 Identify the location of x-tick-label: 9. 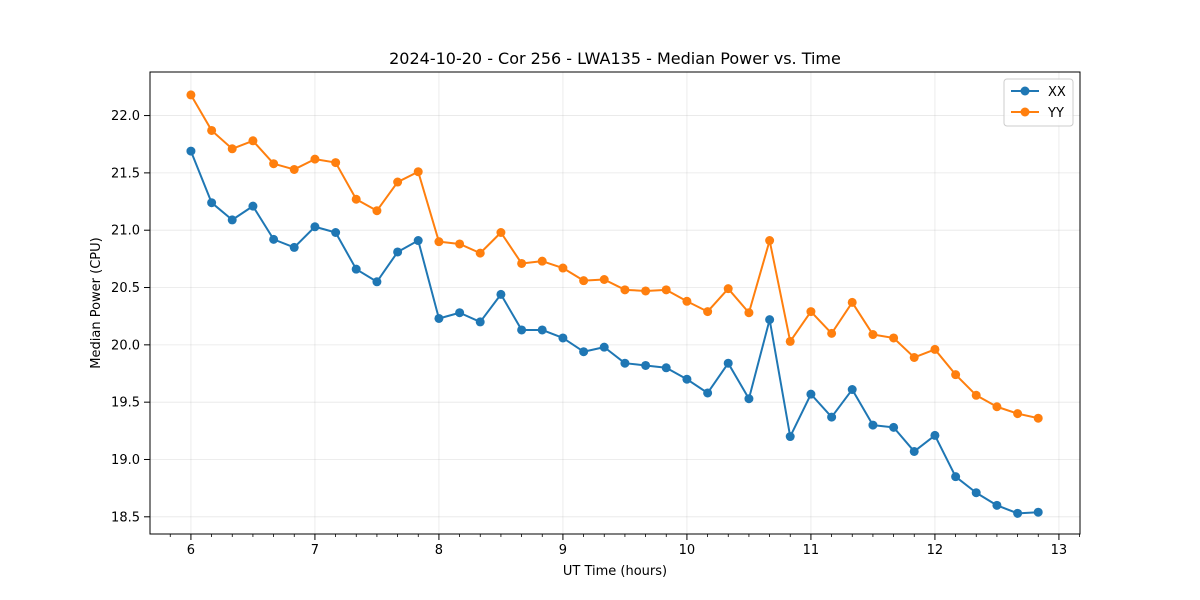
(563, 550).